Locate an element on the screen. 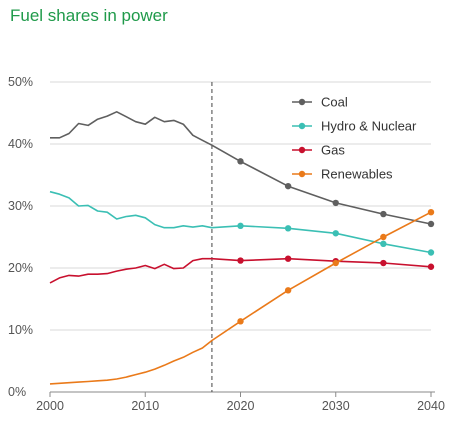 The height and width of the screenshot is (430, 475). x-tick-label: 2030 is located at coordinates (336, 406).